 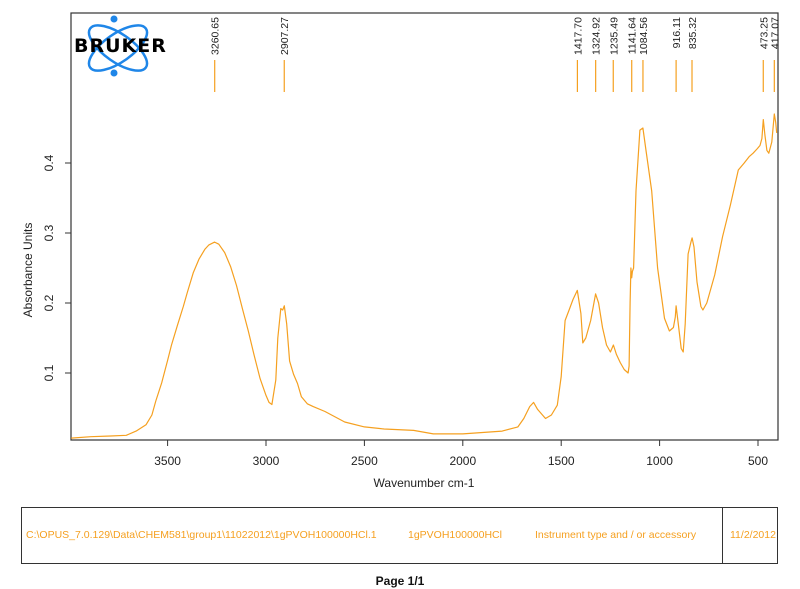 I want to click on x-tick-label: 3000, so click(x=266, y=461).